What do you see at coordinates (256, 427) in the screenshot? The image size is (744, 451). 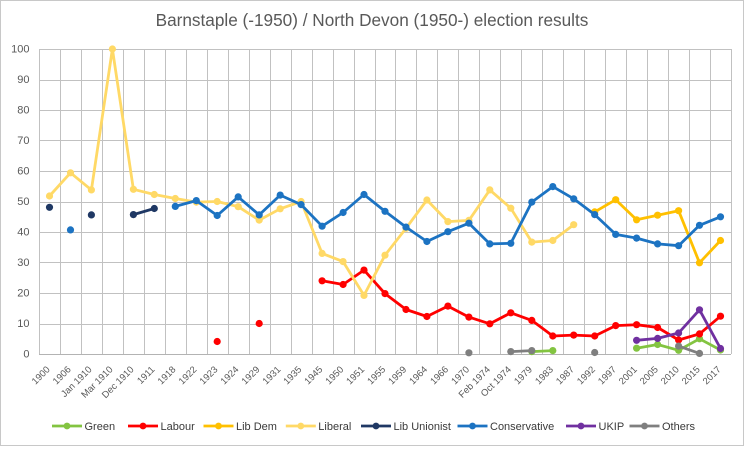 I see `svg-text: Lib Dem` at bounding box center [256, 427].